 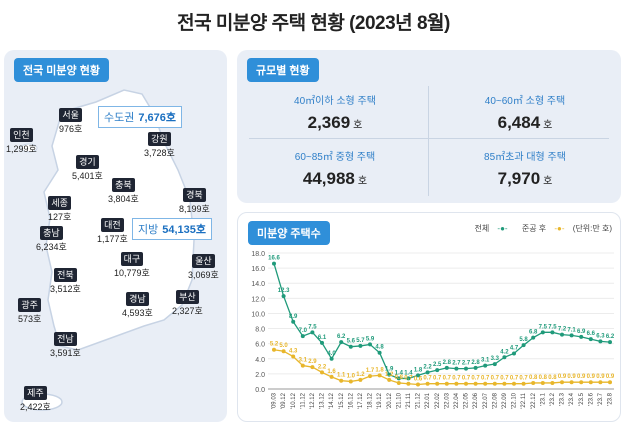 I want to click on series-total-data-label: 6.9, so click(x=581, y=332).